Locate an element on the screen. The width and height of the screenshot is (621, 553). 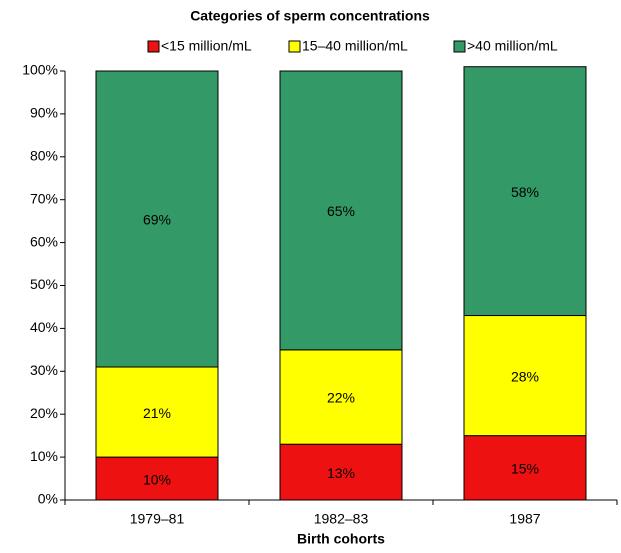
value-label: 21% is located at coordinates (157, 413).